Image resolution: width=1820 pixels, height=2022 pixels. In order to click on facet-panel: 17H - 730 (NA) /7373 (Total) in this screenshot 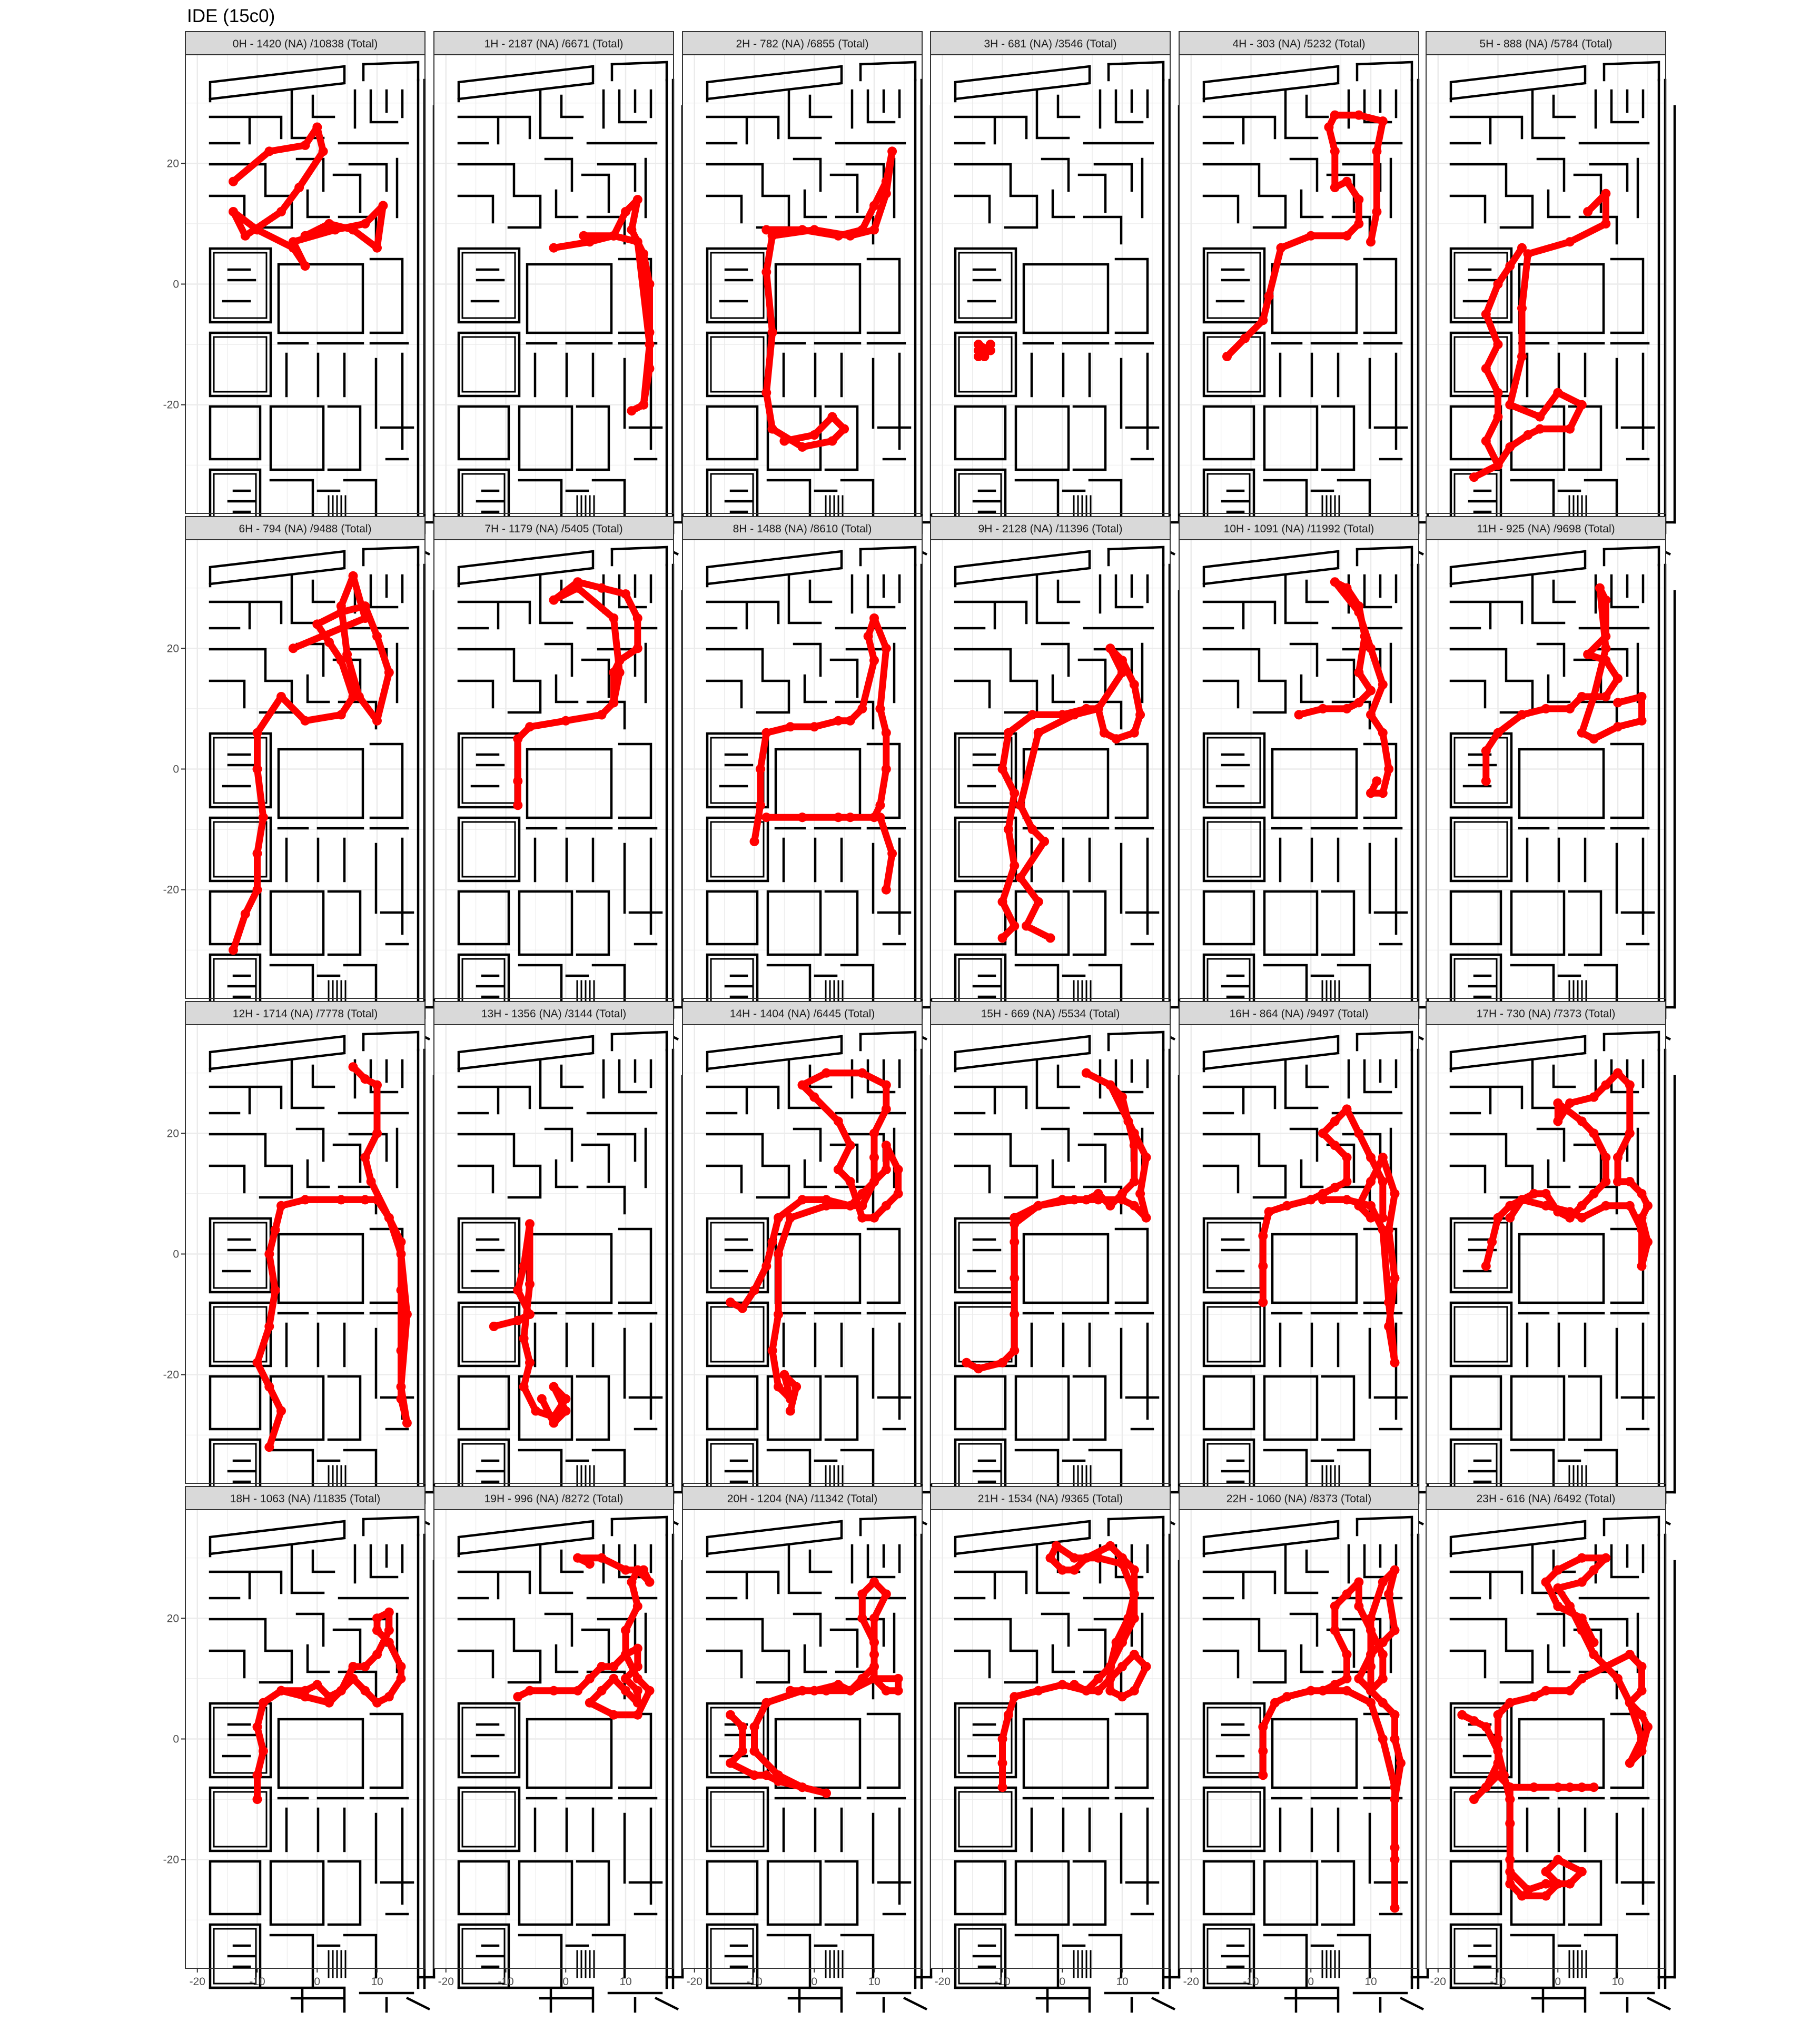, I will do `click(1550, 1264)`.